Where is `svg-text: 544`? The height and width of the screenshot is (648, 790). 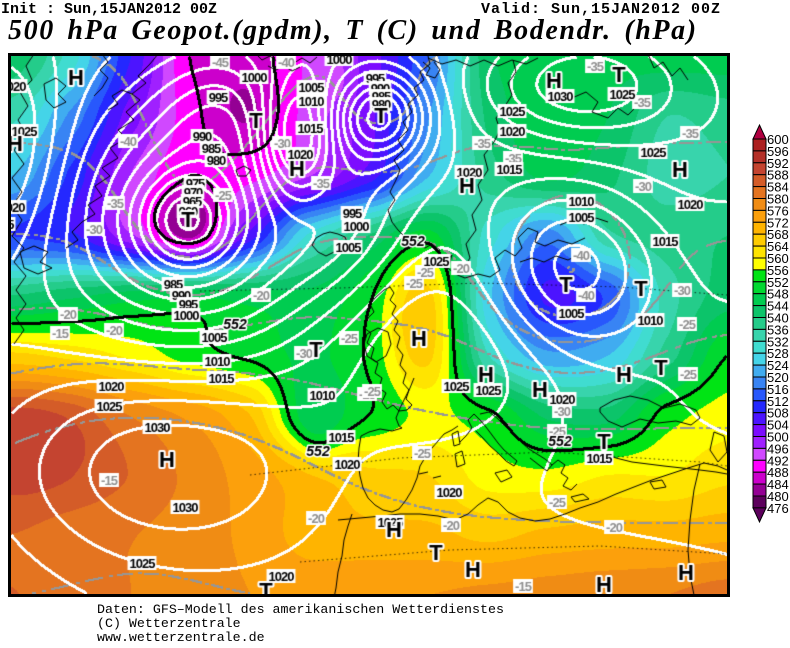
svg-text: 544 is located at coordinates (778, 306).